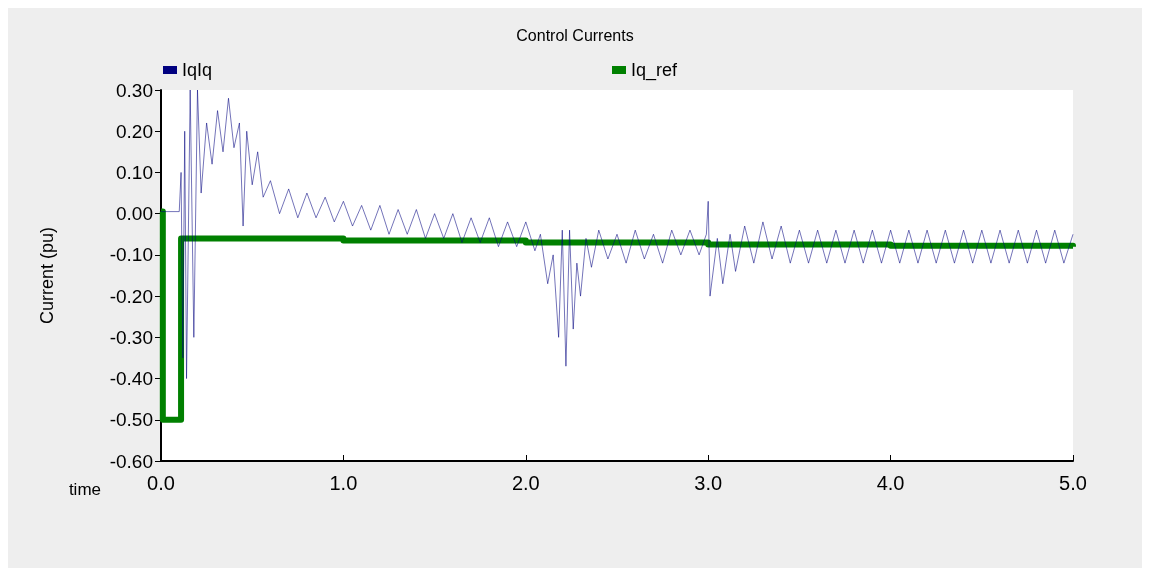  What do you see at coordinates (134, 172) in the screenshot?
I see `y-tick-label: 0.10` at bounding box center [134, 172].